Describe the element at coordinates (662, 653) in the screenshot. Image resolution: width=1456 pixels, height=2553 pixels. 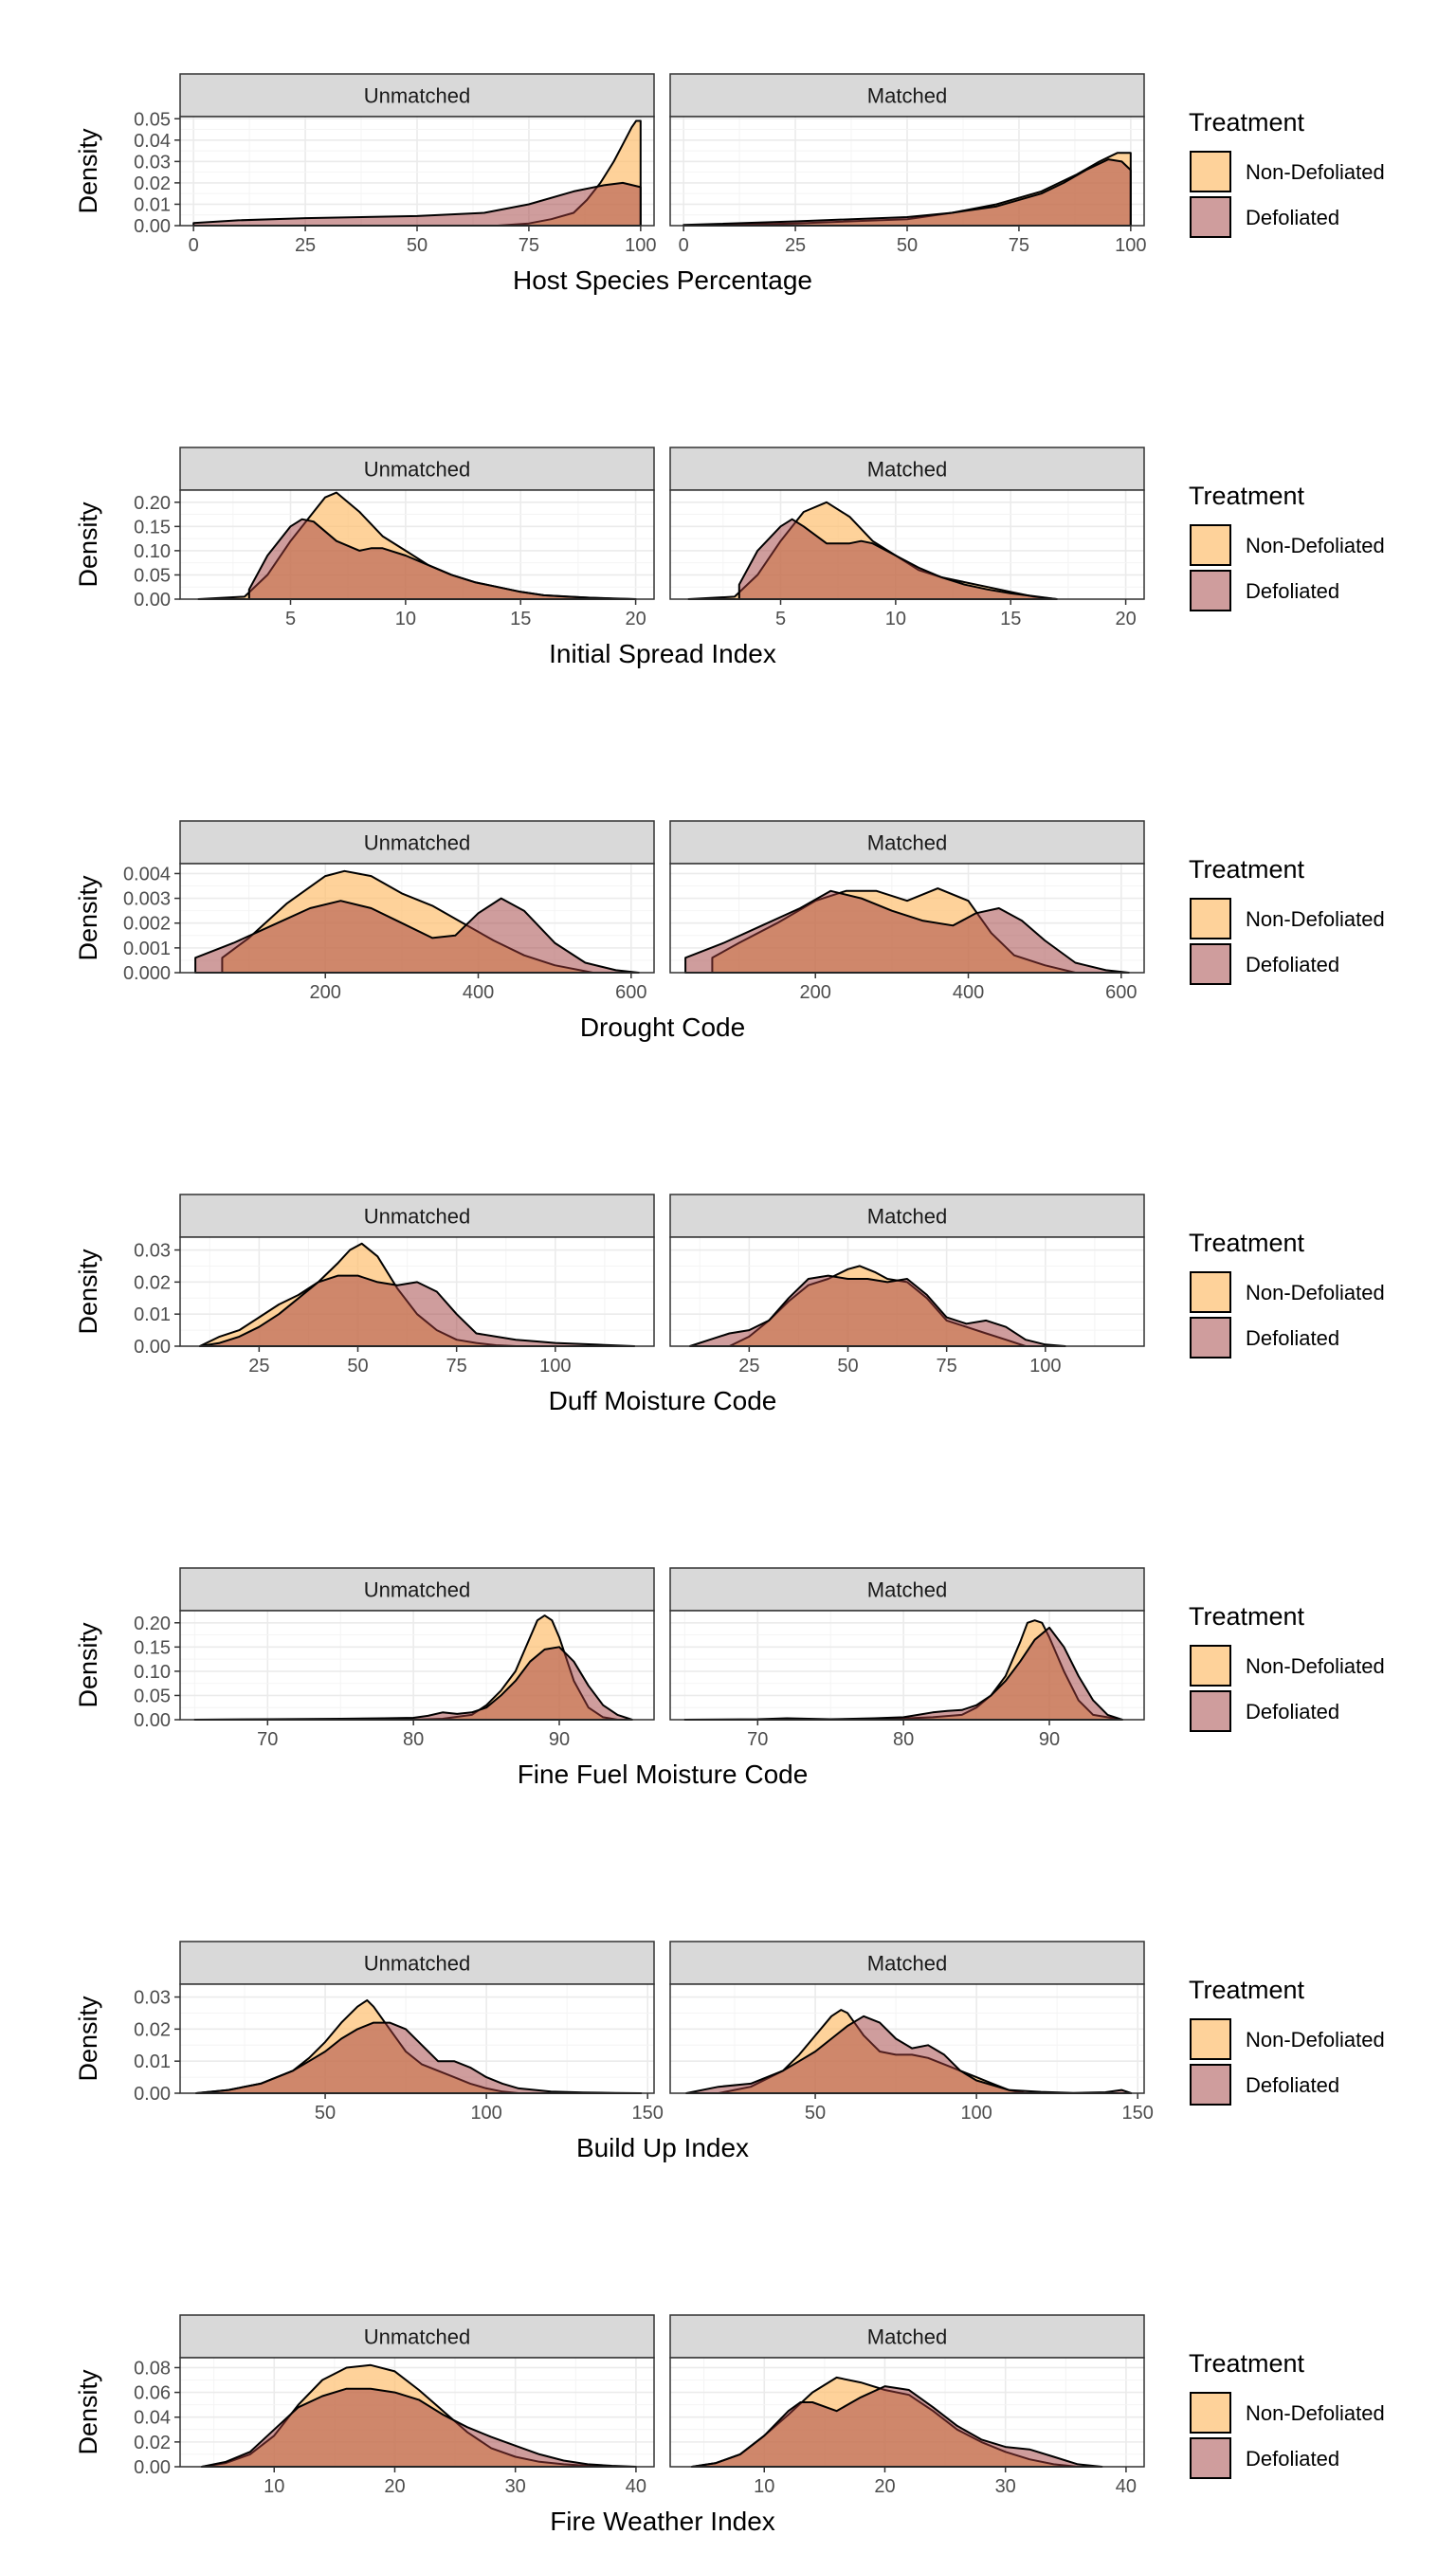
I see `x-axis-title: Initial Spread Index` at that location.